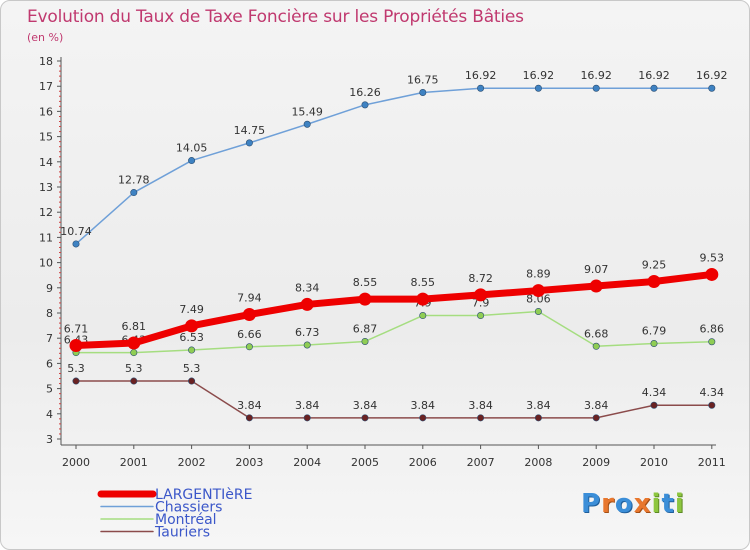  I want to click on data-label: 12.78, so click(134, 180).